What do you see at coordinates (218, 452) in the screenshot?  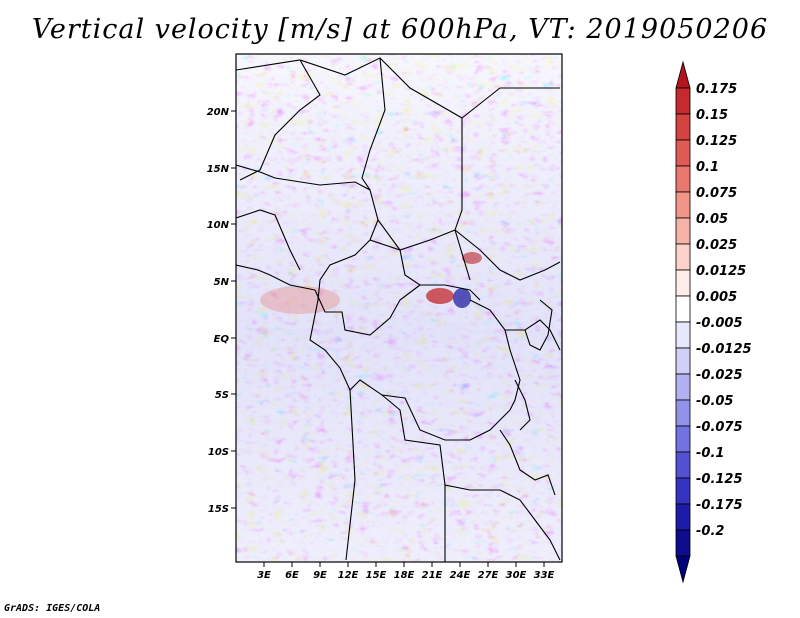 I see `lat-label: 10S` at bounding box center [218, 452].